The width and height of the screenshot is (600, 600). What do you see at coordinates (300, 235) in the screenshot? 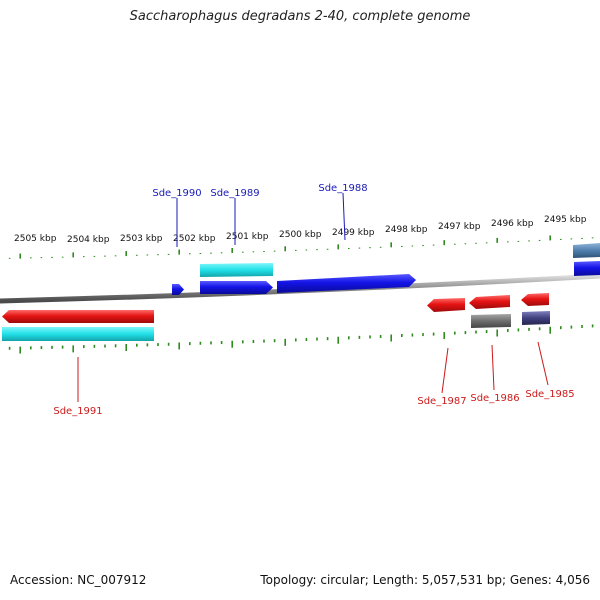
I see `scale-label: 2500 kbp` at bounding box center [300, 235].